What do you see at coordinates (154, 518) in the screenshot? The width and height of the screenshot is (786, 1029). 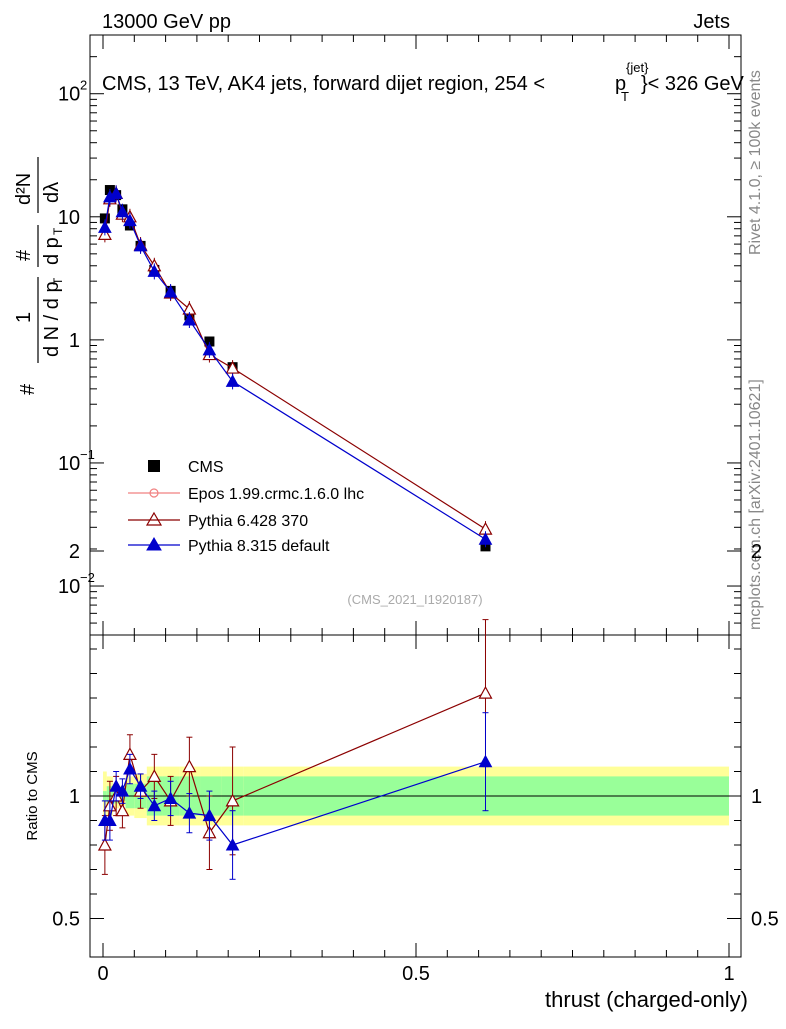 I see `legend-marker-pythia6` at bounding box center [154, 518].